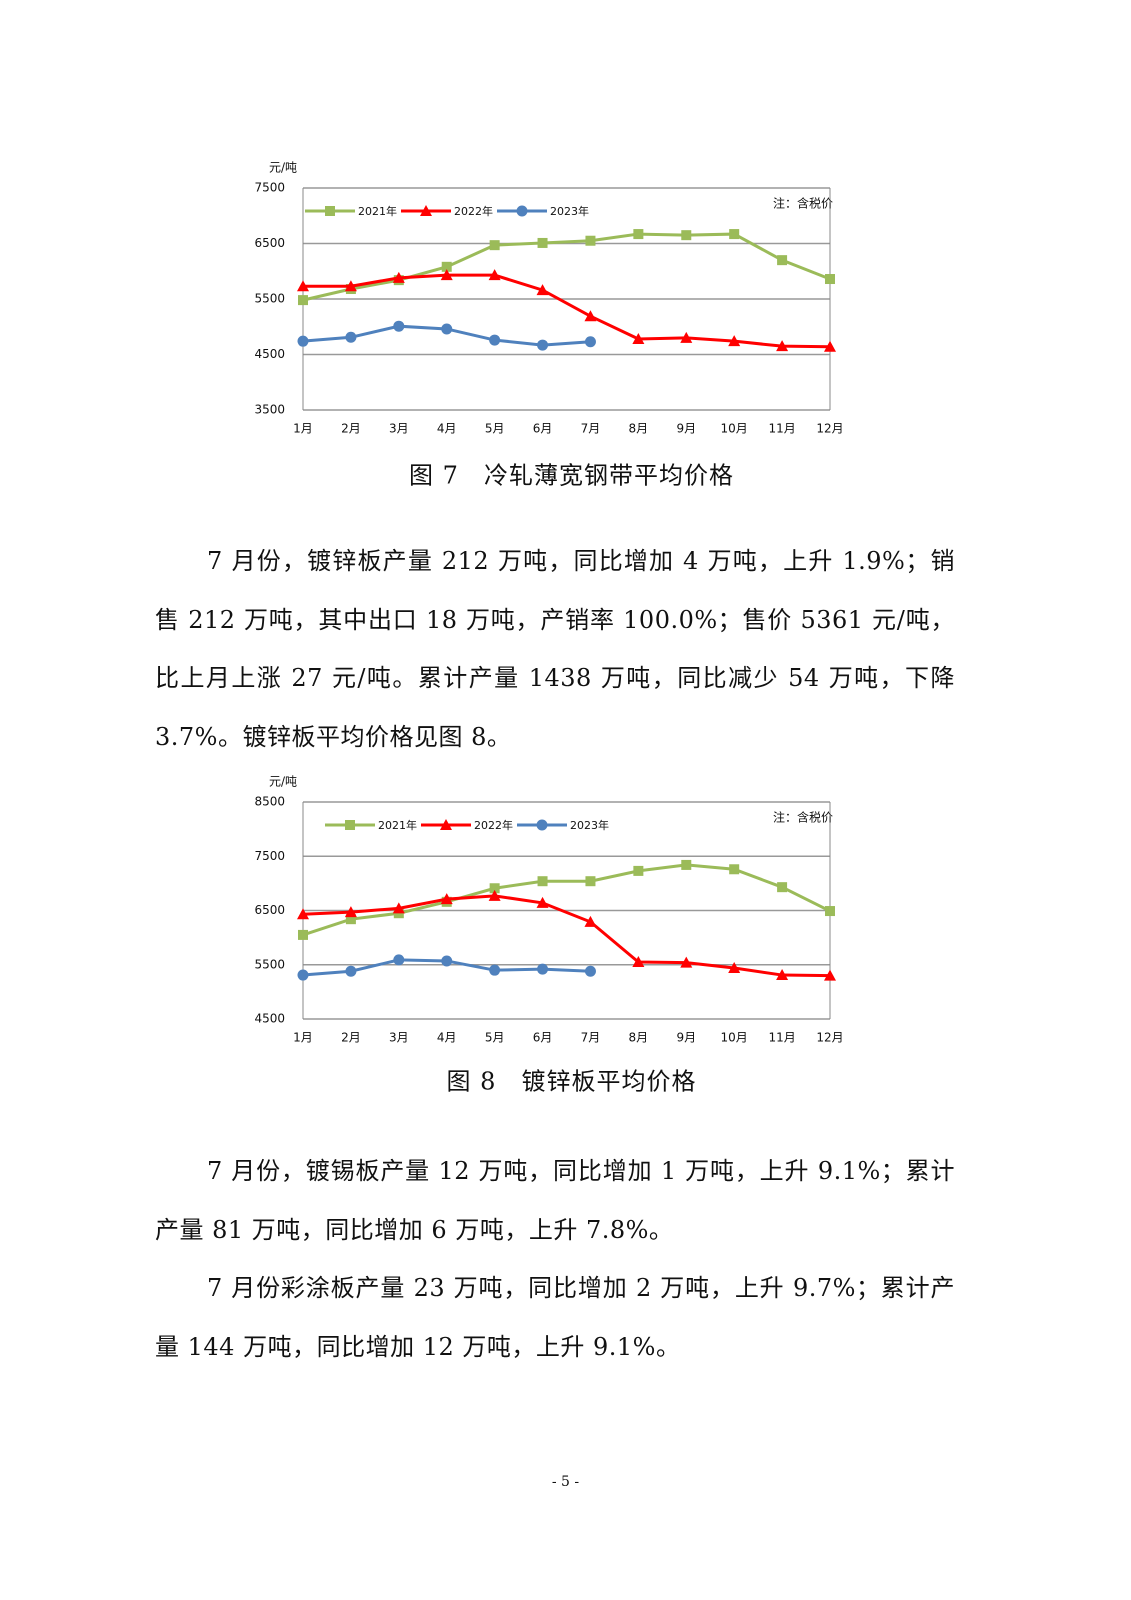 The height and width of the screenshot is (1600, 1131). What do you see at coordinates (269, 410) in the screenshot?
I see `y-tick-label: 3500` at bounding box center [269, 410].